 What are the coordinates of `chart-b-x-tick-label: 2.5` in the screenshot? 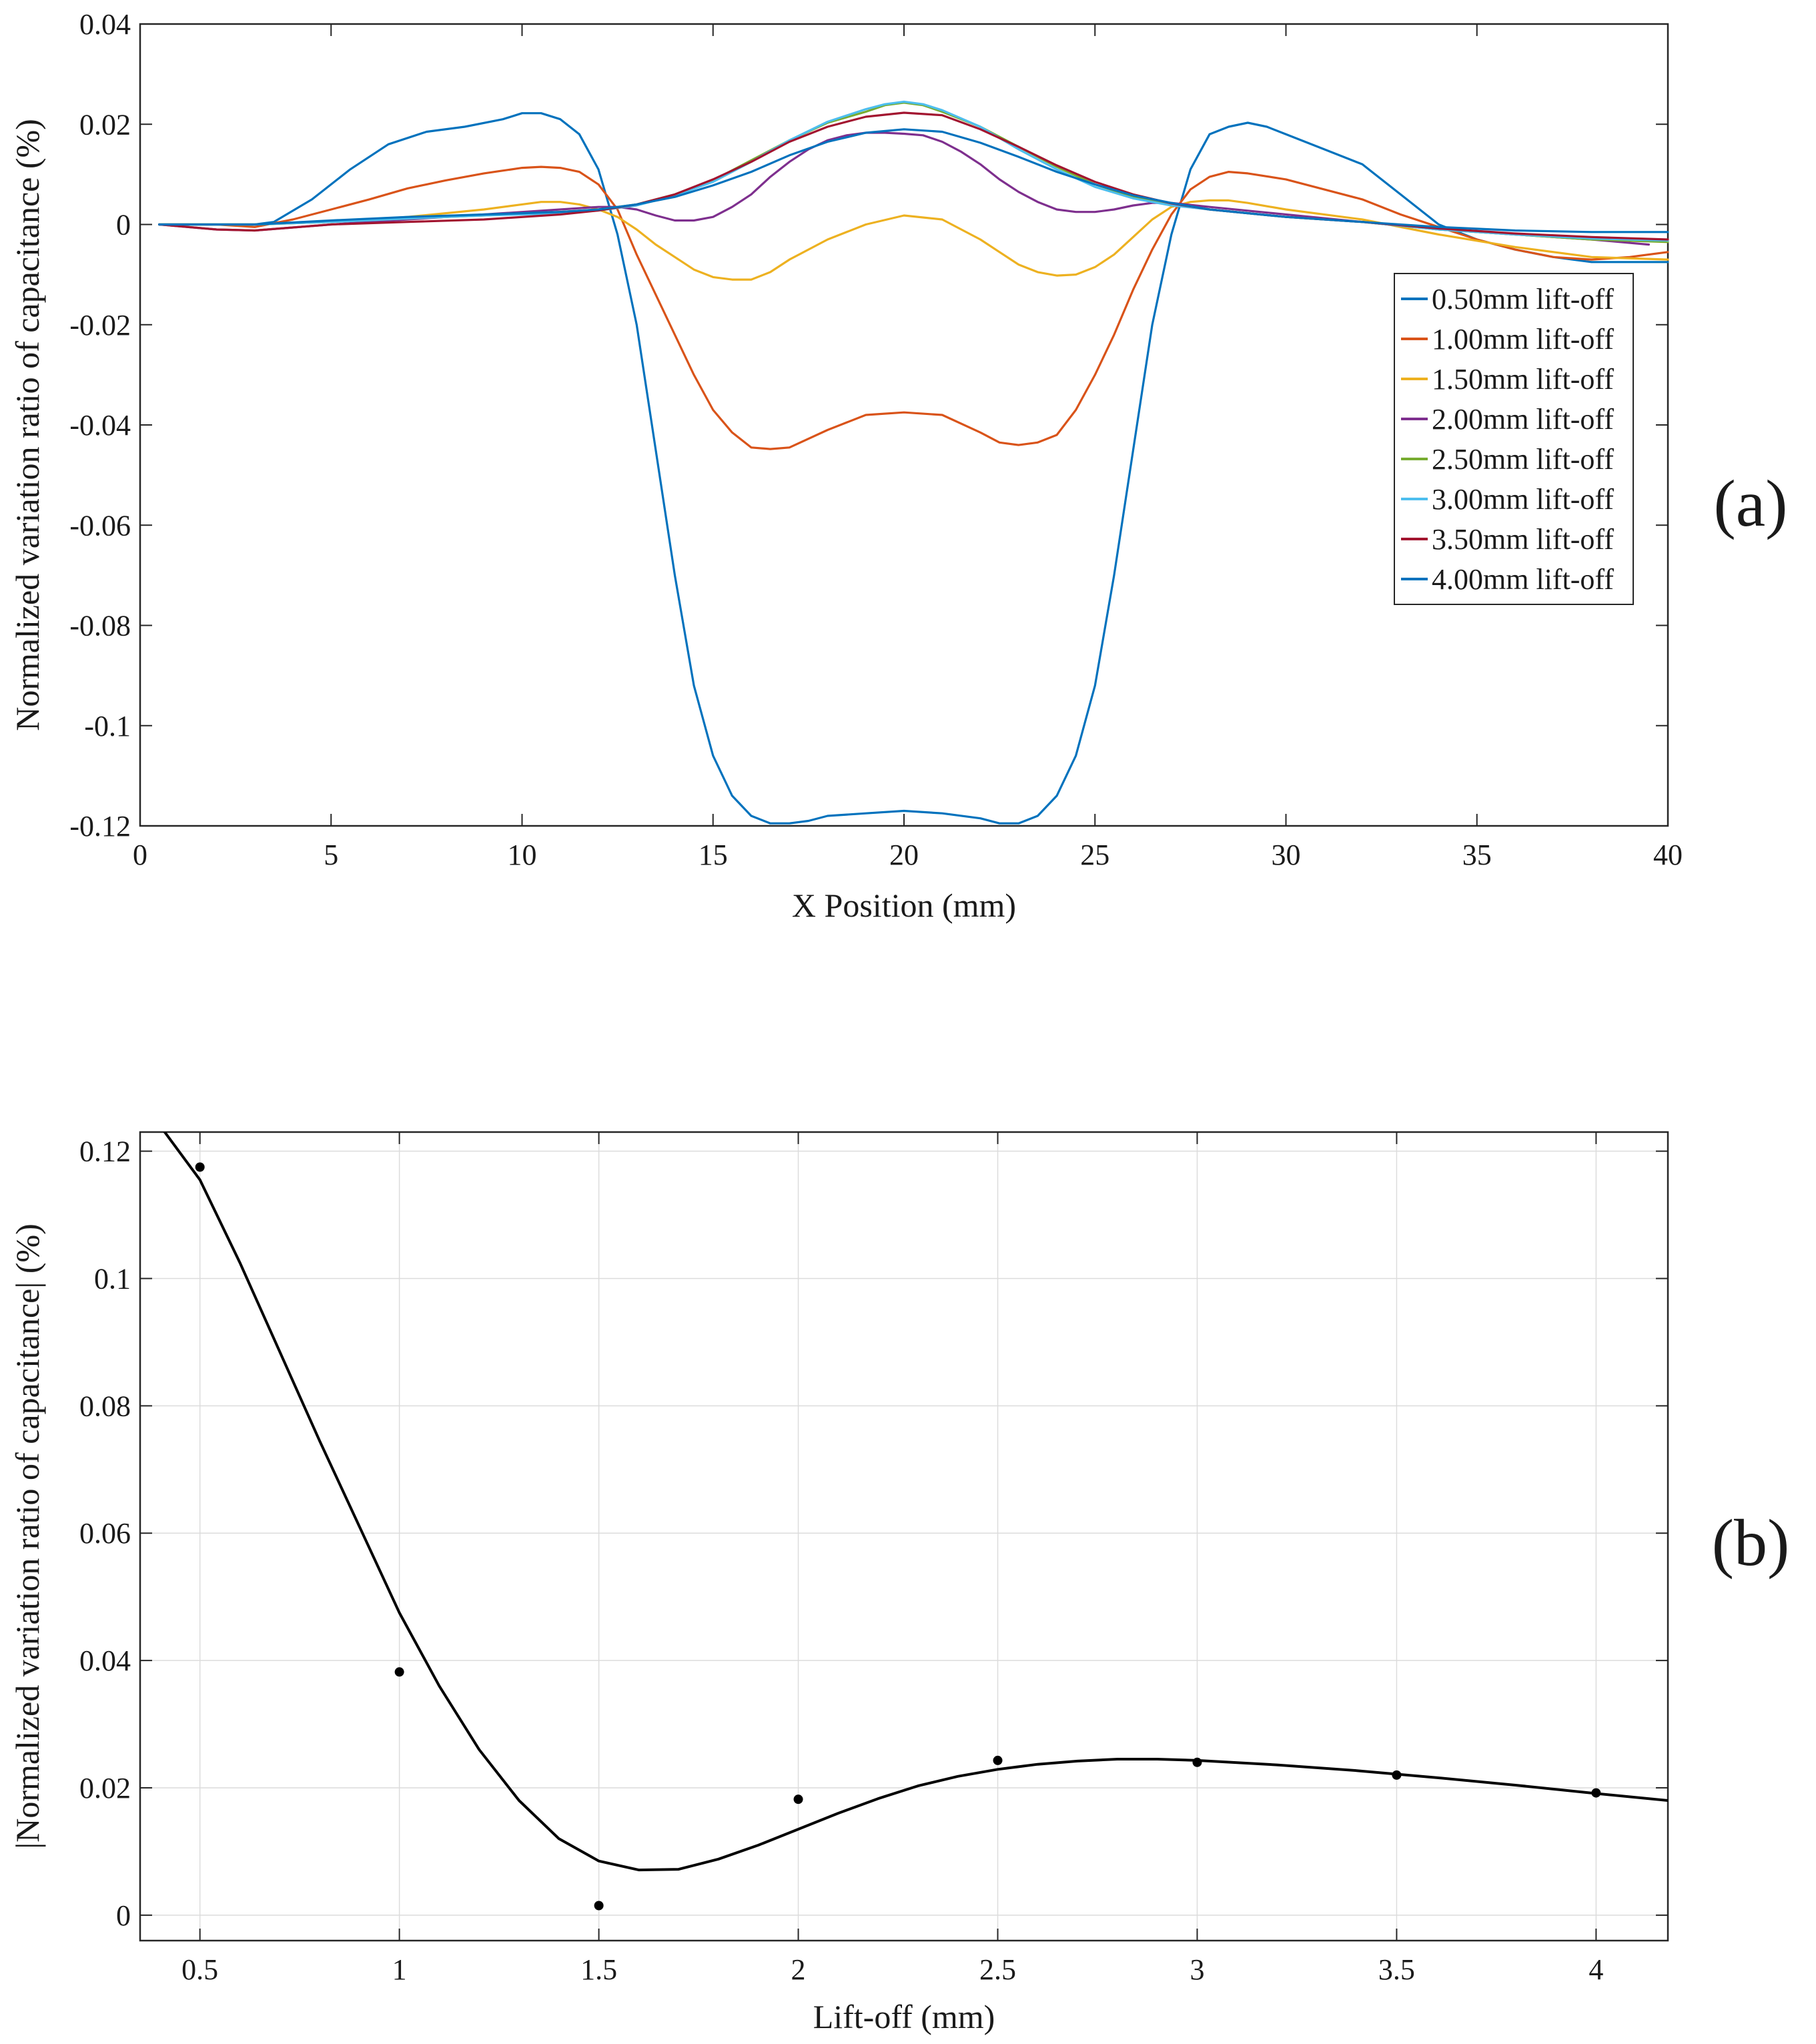 It's located at (997, 1969).